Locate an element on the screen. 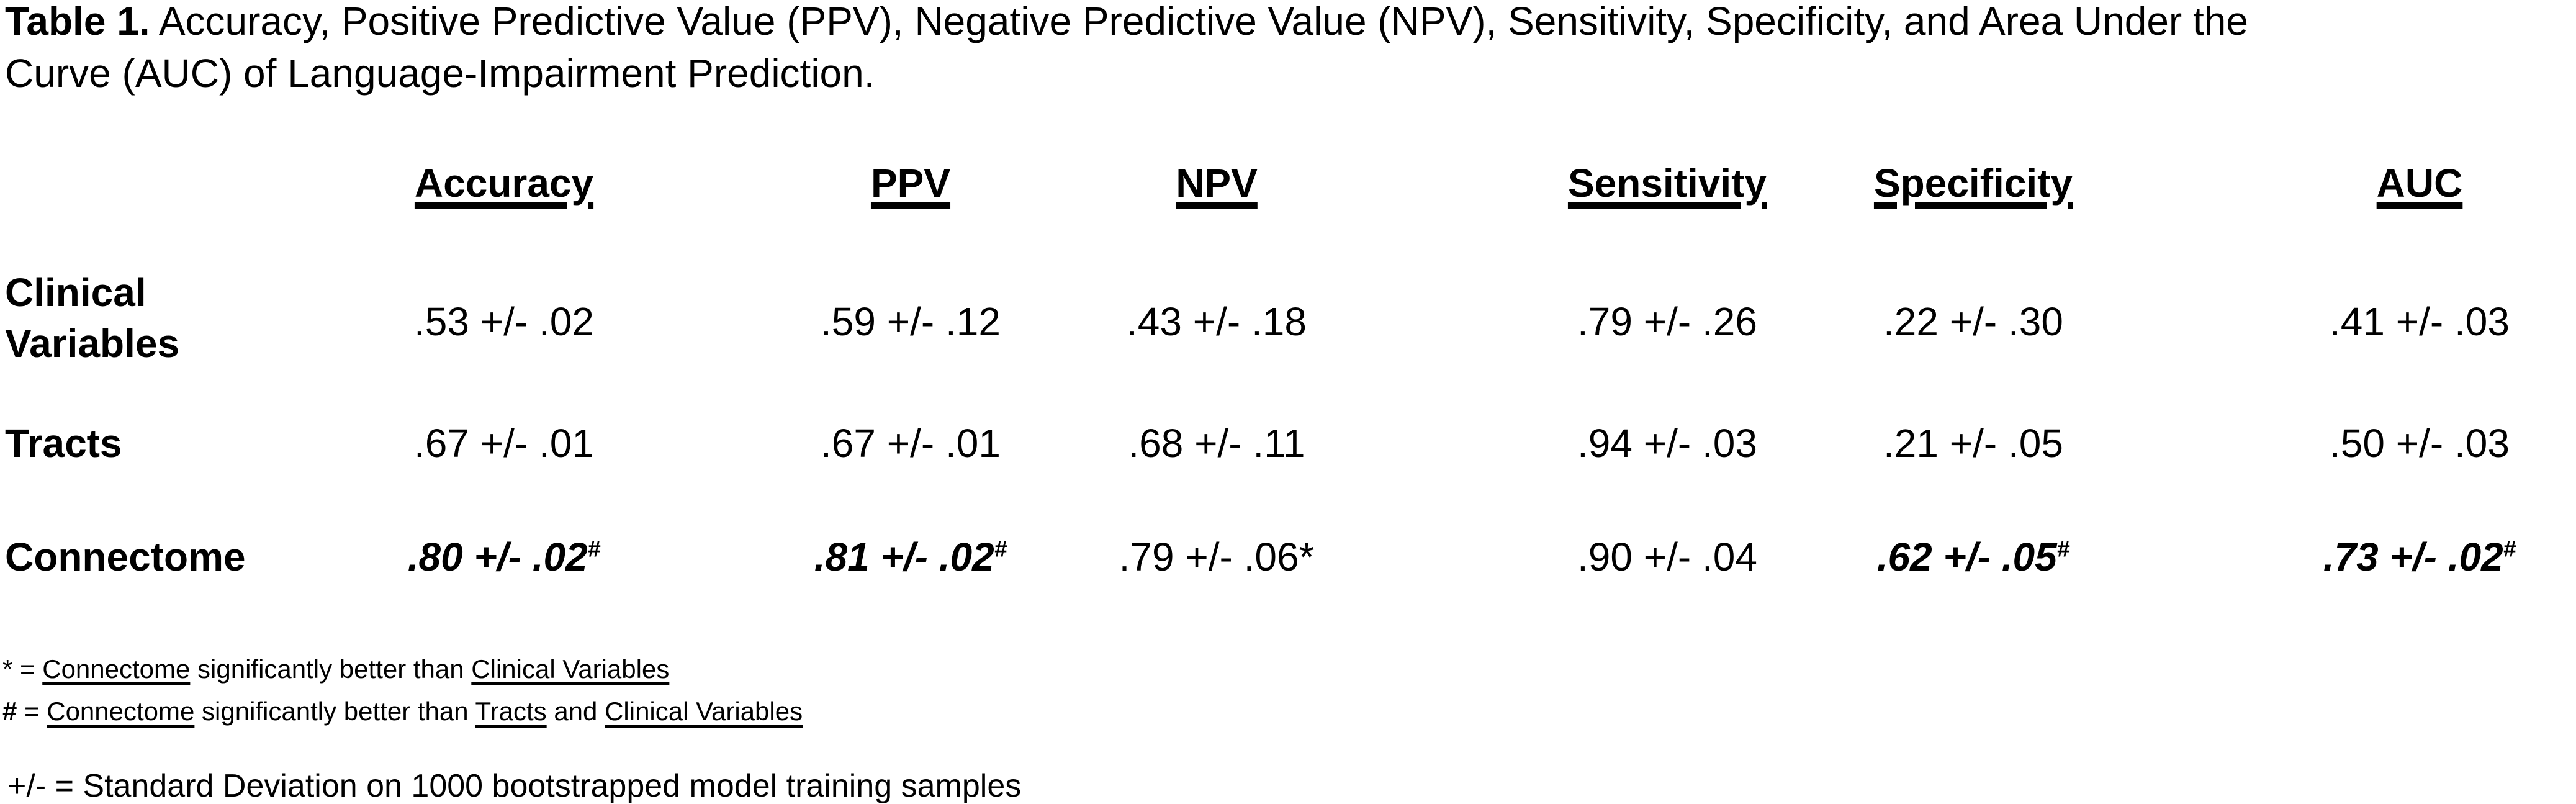 This screenshot has width=2576, height=804. column-header-npv: NPV is located at coordinates (1217, 183).